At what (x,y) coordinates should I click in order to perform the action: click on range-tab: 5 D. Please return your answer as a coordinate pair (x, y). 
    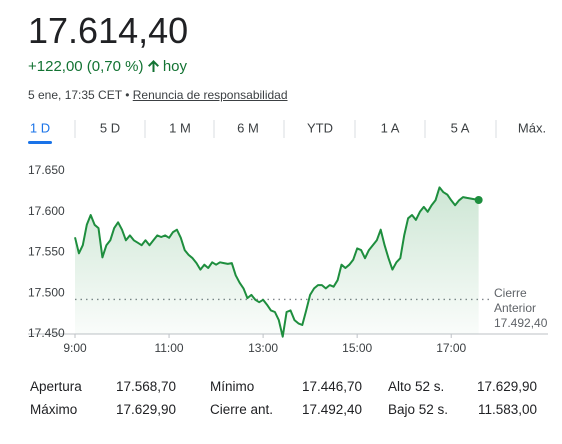
    Looking at the image, I should click on (110, 127).